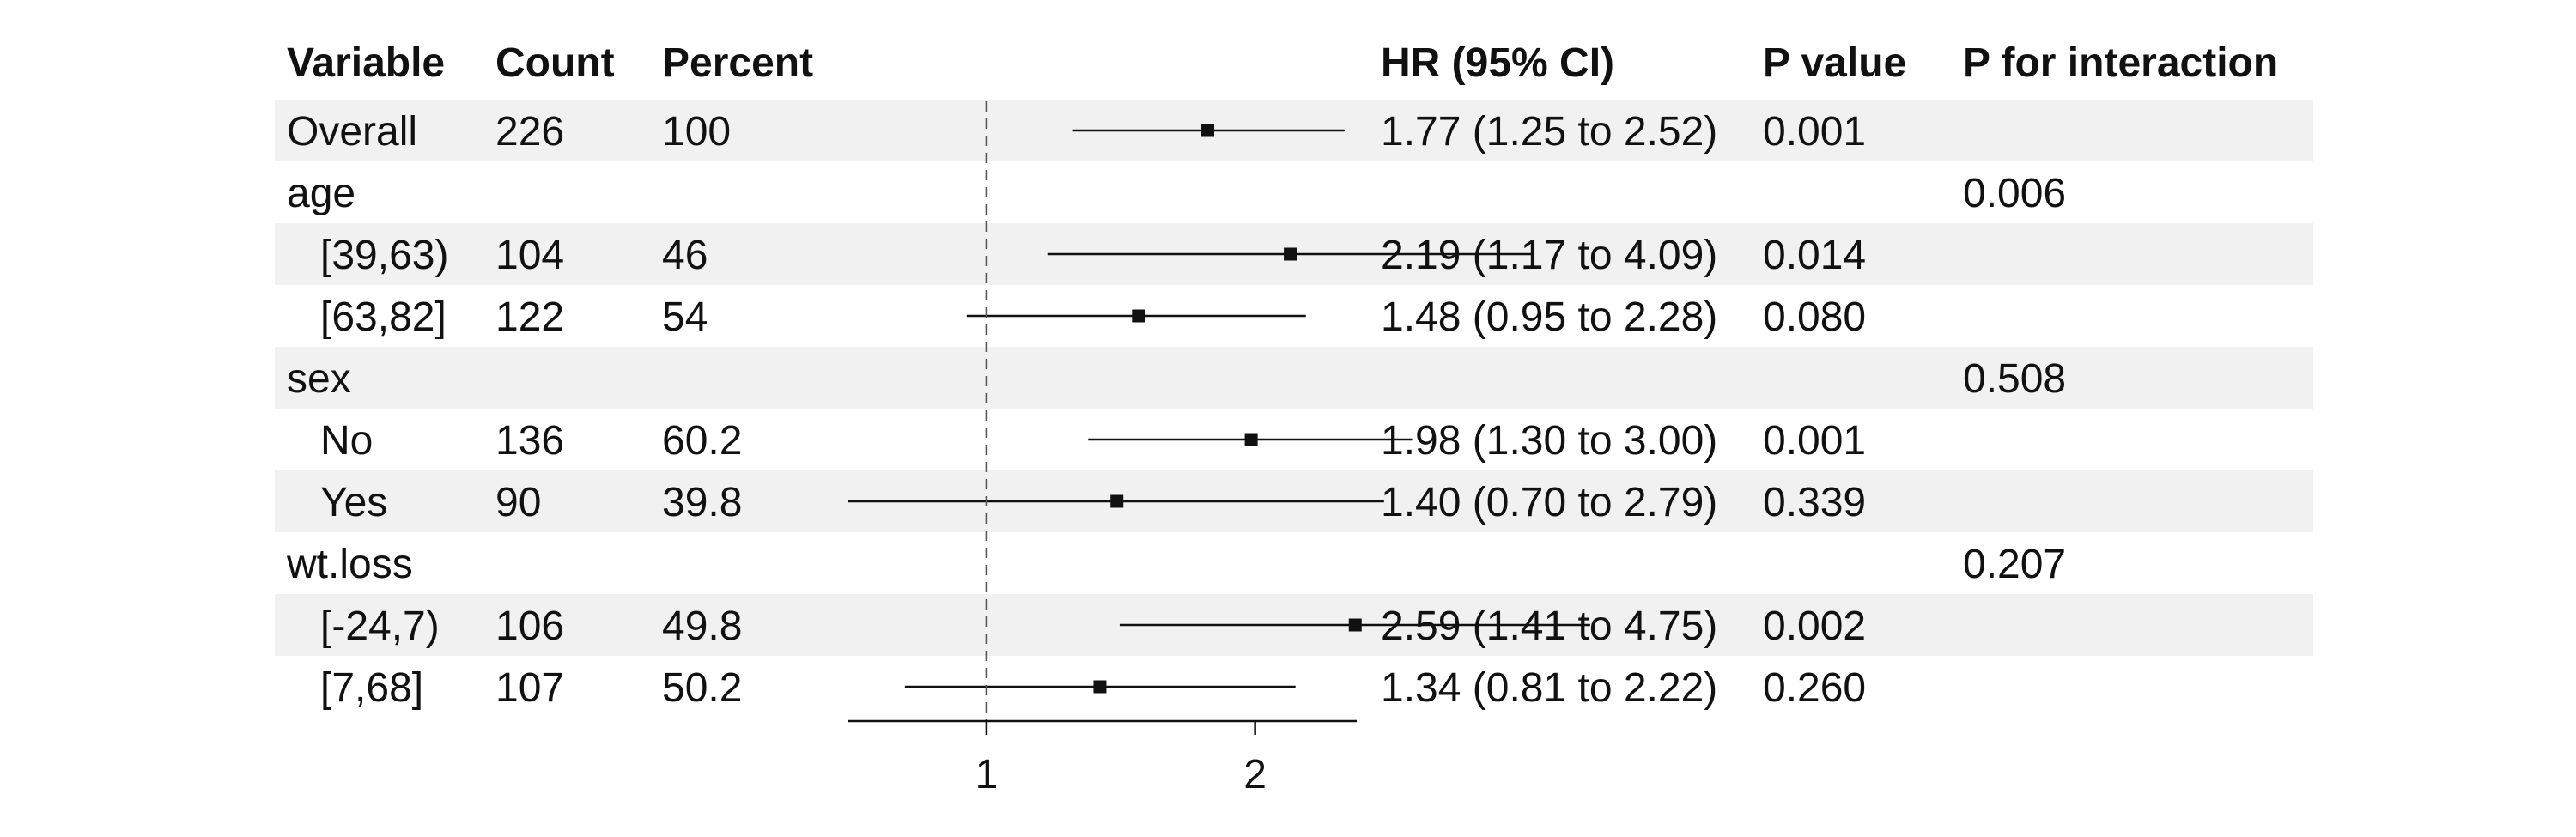 This screenshot has height=837, width=2576. What do you see at coordinates (383, 317) in the screenshot?
I see `row-label: [63,82]` at bounding box center [383, 317].